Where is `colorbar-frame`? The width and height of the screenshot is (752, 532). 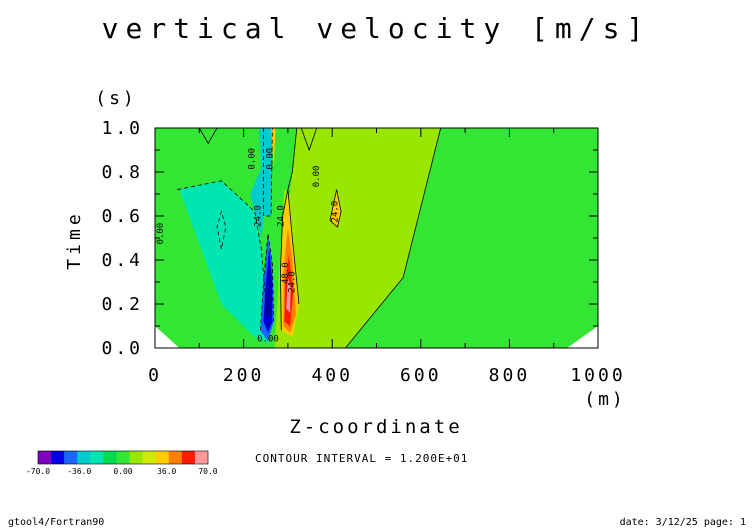
colorbar-frame is located at coordinates (123, 457).